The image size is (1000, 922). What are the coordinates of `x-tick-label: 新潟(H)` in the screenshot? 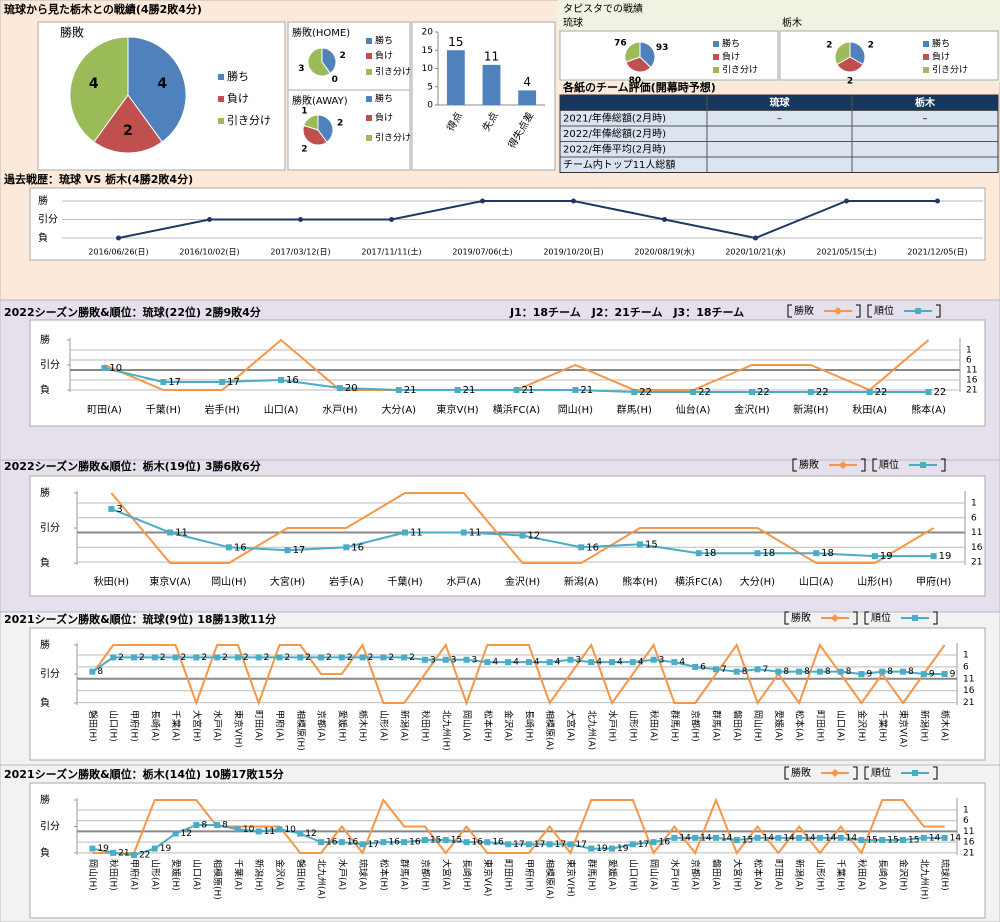 It's located at (810, 409).